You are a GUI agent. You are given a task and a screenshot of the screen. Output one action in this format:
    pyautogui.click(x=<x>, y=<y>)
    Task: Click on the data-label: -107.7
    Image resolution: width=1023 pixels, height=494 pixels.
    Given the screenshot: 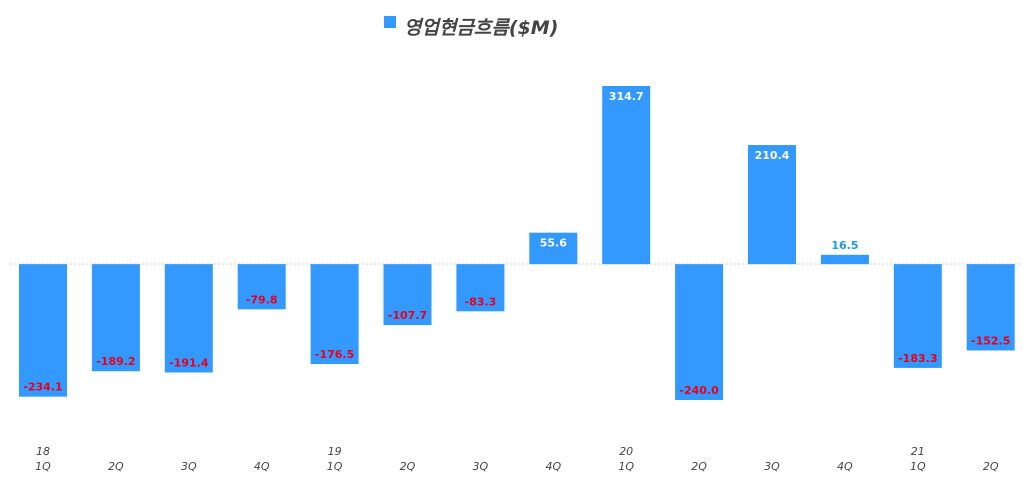 What is the action you would take?
    pyautogui.click(x=407, y=315)
    